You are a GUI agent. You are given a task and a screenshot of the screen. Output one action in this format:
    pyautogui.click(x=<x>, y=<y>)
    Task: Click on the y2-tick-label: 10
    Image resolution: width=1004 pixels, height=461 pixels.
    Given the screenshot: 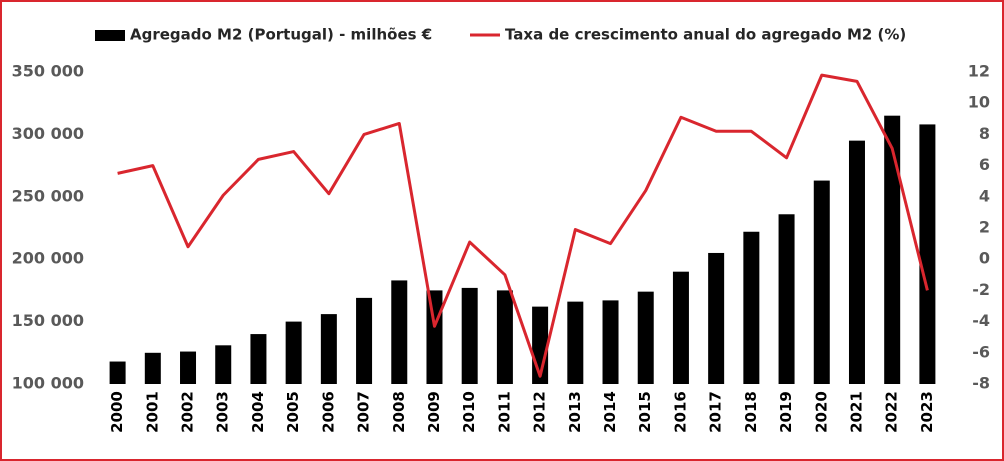 What is the action you would take?
    pyautogui.click(x=979, y=102)
    